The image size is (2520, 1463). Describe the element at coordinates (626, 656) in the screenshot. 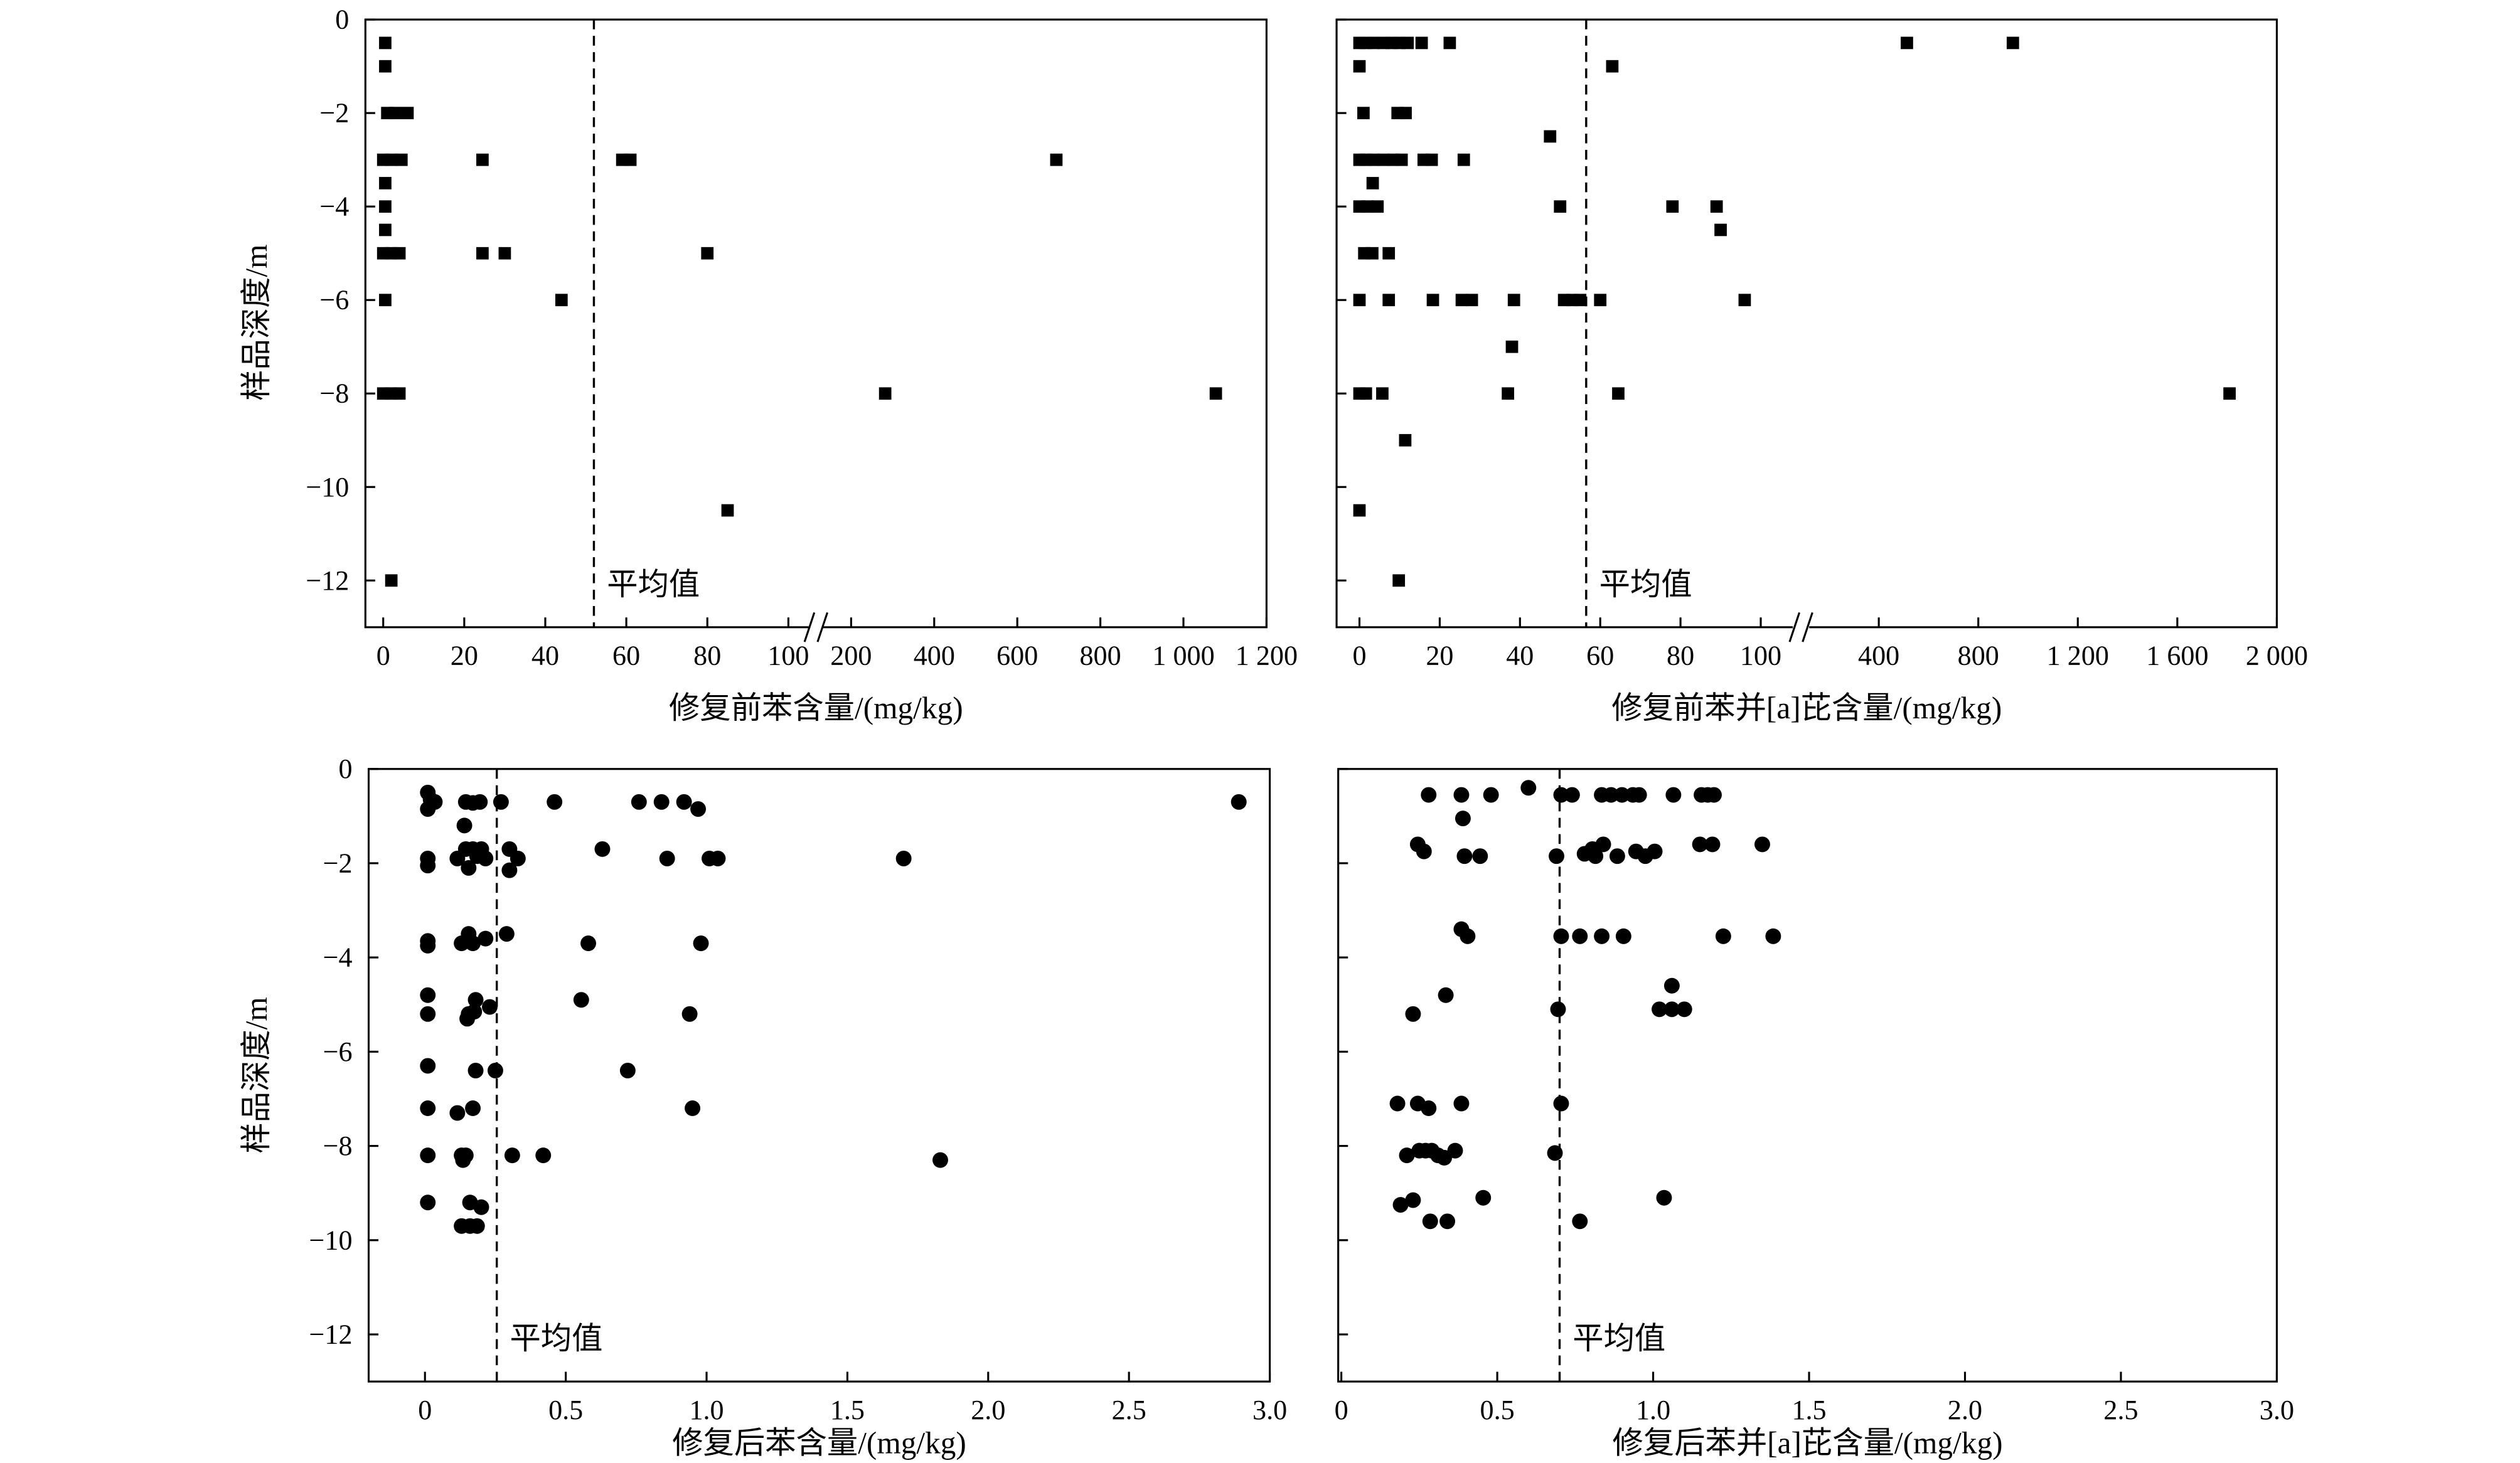

I see `x-tick-label: 60` at that location.